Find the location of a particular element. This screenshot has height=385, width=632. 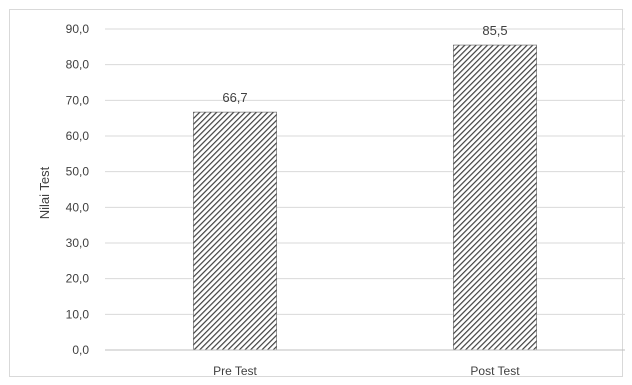

y-tick-label: 60,0 is located at coordinates (78, 136).